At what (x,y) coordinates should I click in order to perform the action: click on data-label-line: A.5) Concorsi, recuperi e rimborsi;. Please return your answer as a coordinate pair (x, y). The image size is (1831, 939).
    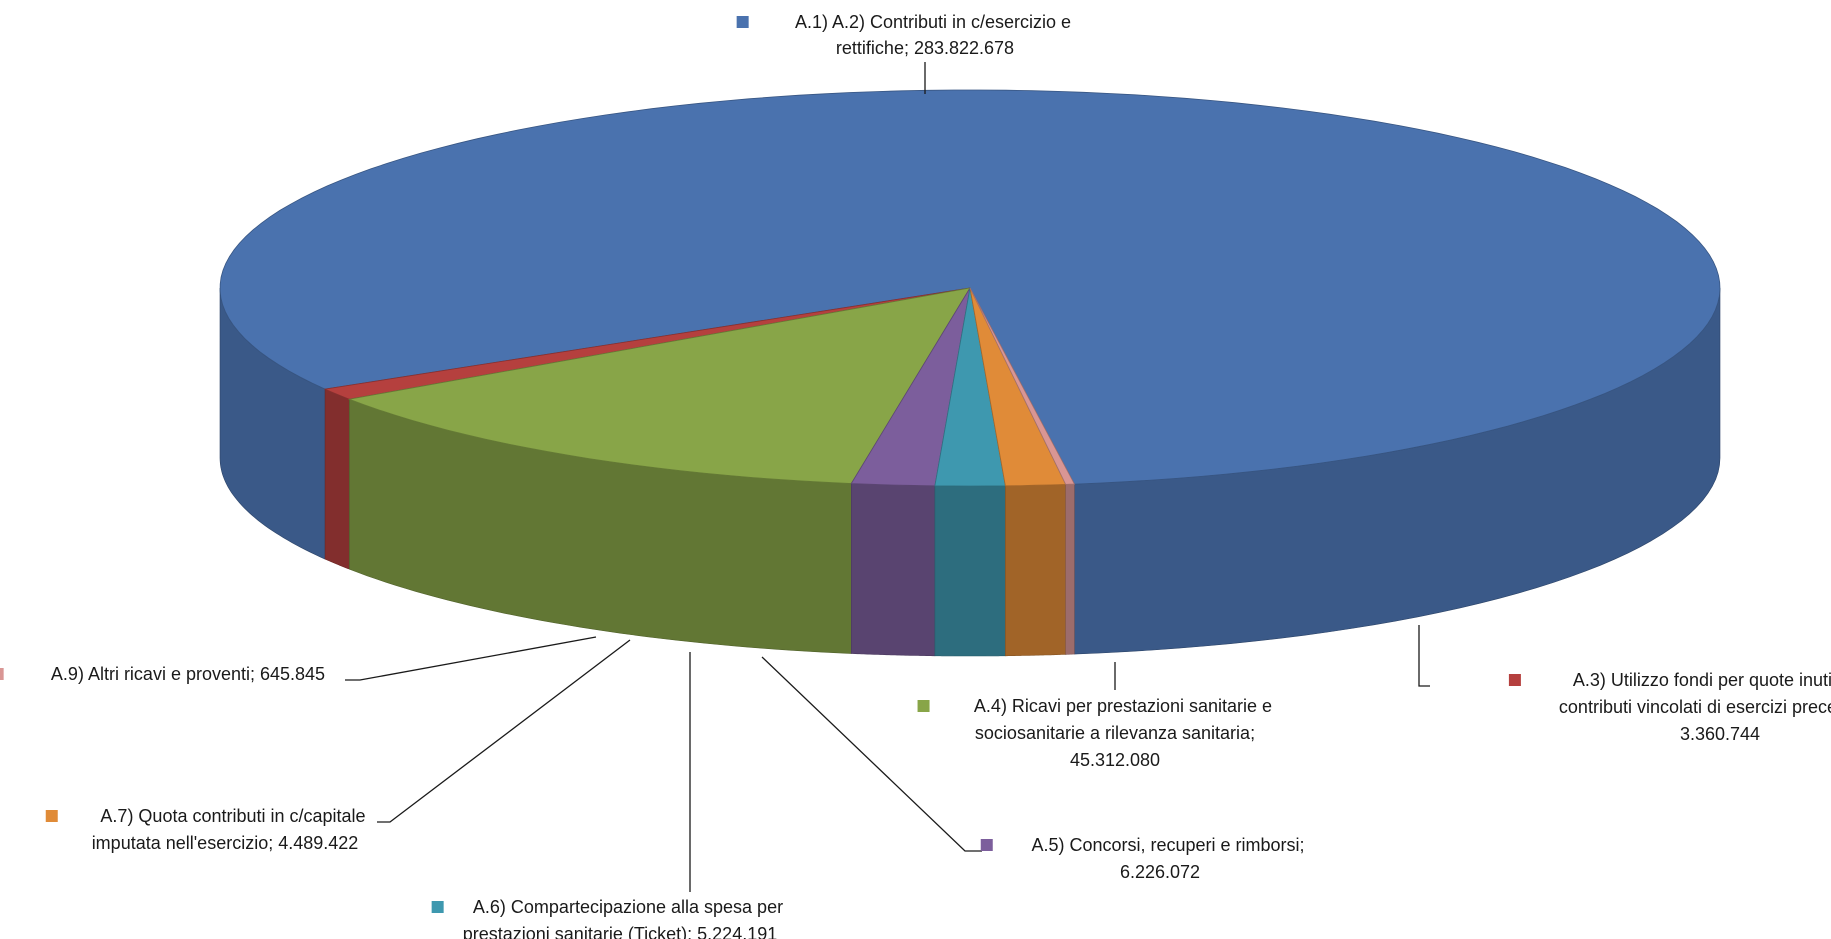
    Looking at the image, I should click on (1167, 845).